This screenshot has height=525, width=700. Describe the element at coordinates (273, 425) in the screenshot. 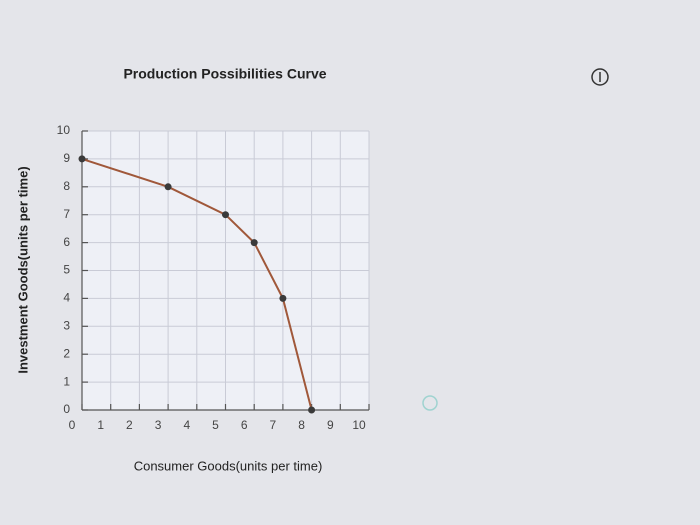

I see `x-tick-label: 7` at that location.